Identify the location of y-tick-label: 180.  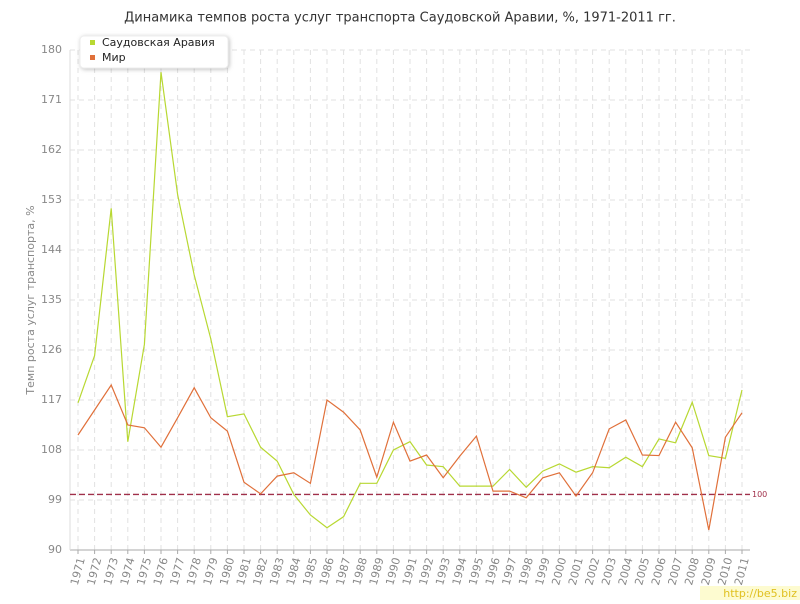
(51, 49).